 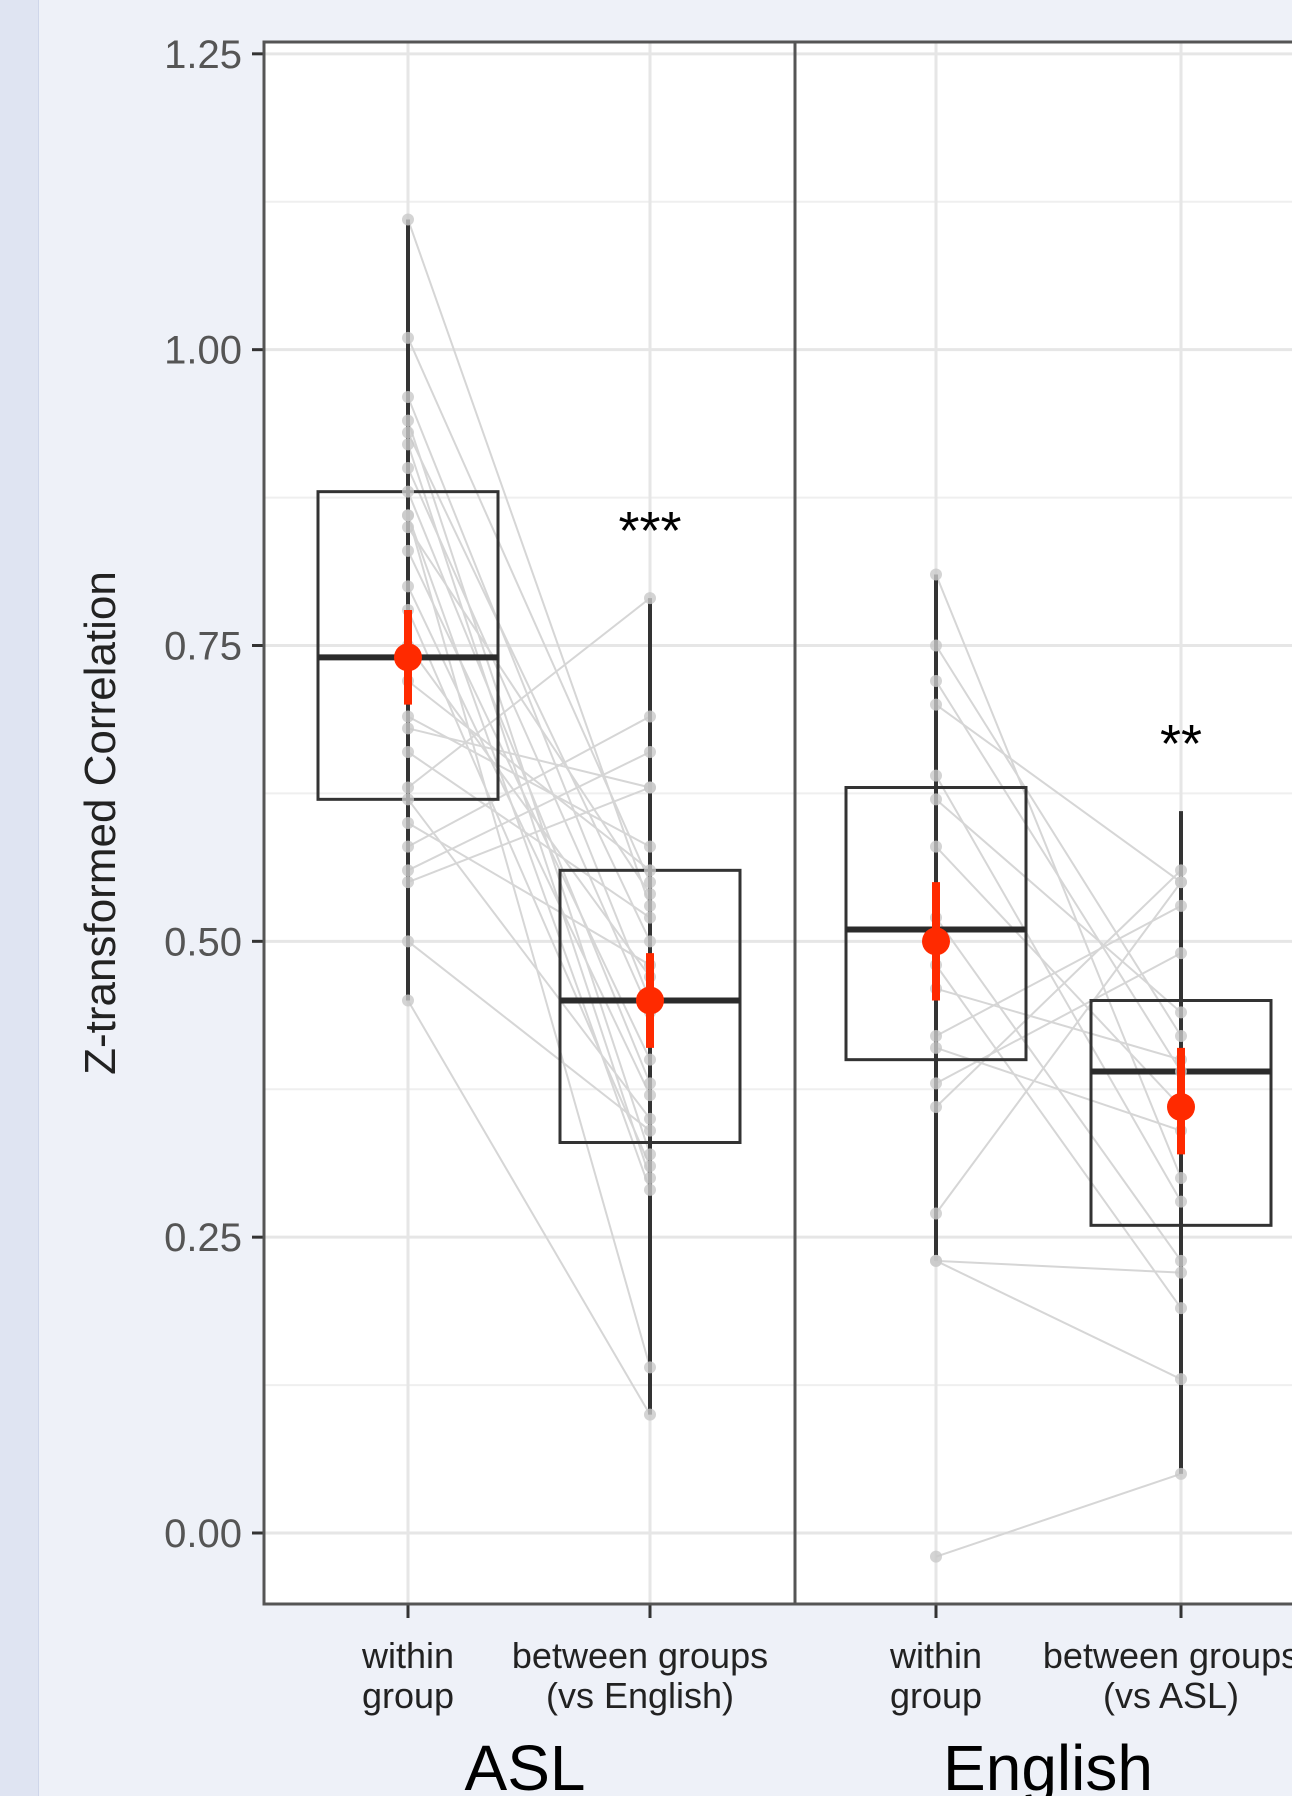 What do you see at coordinates (649, 531) in the screenshot?
I see `significance-marker: ***` at bounding box center [649, 531].